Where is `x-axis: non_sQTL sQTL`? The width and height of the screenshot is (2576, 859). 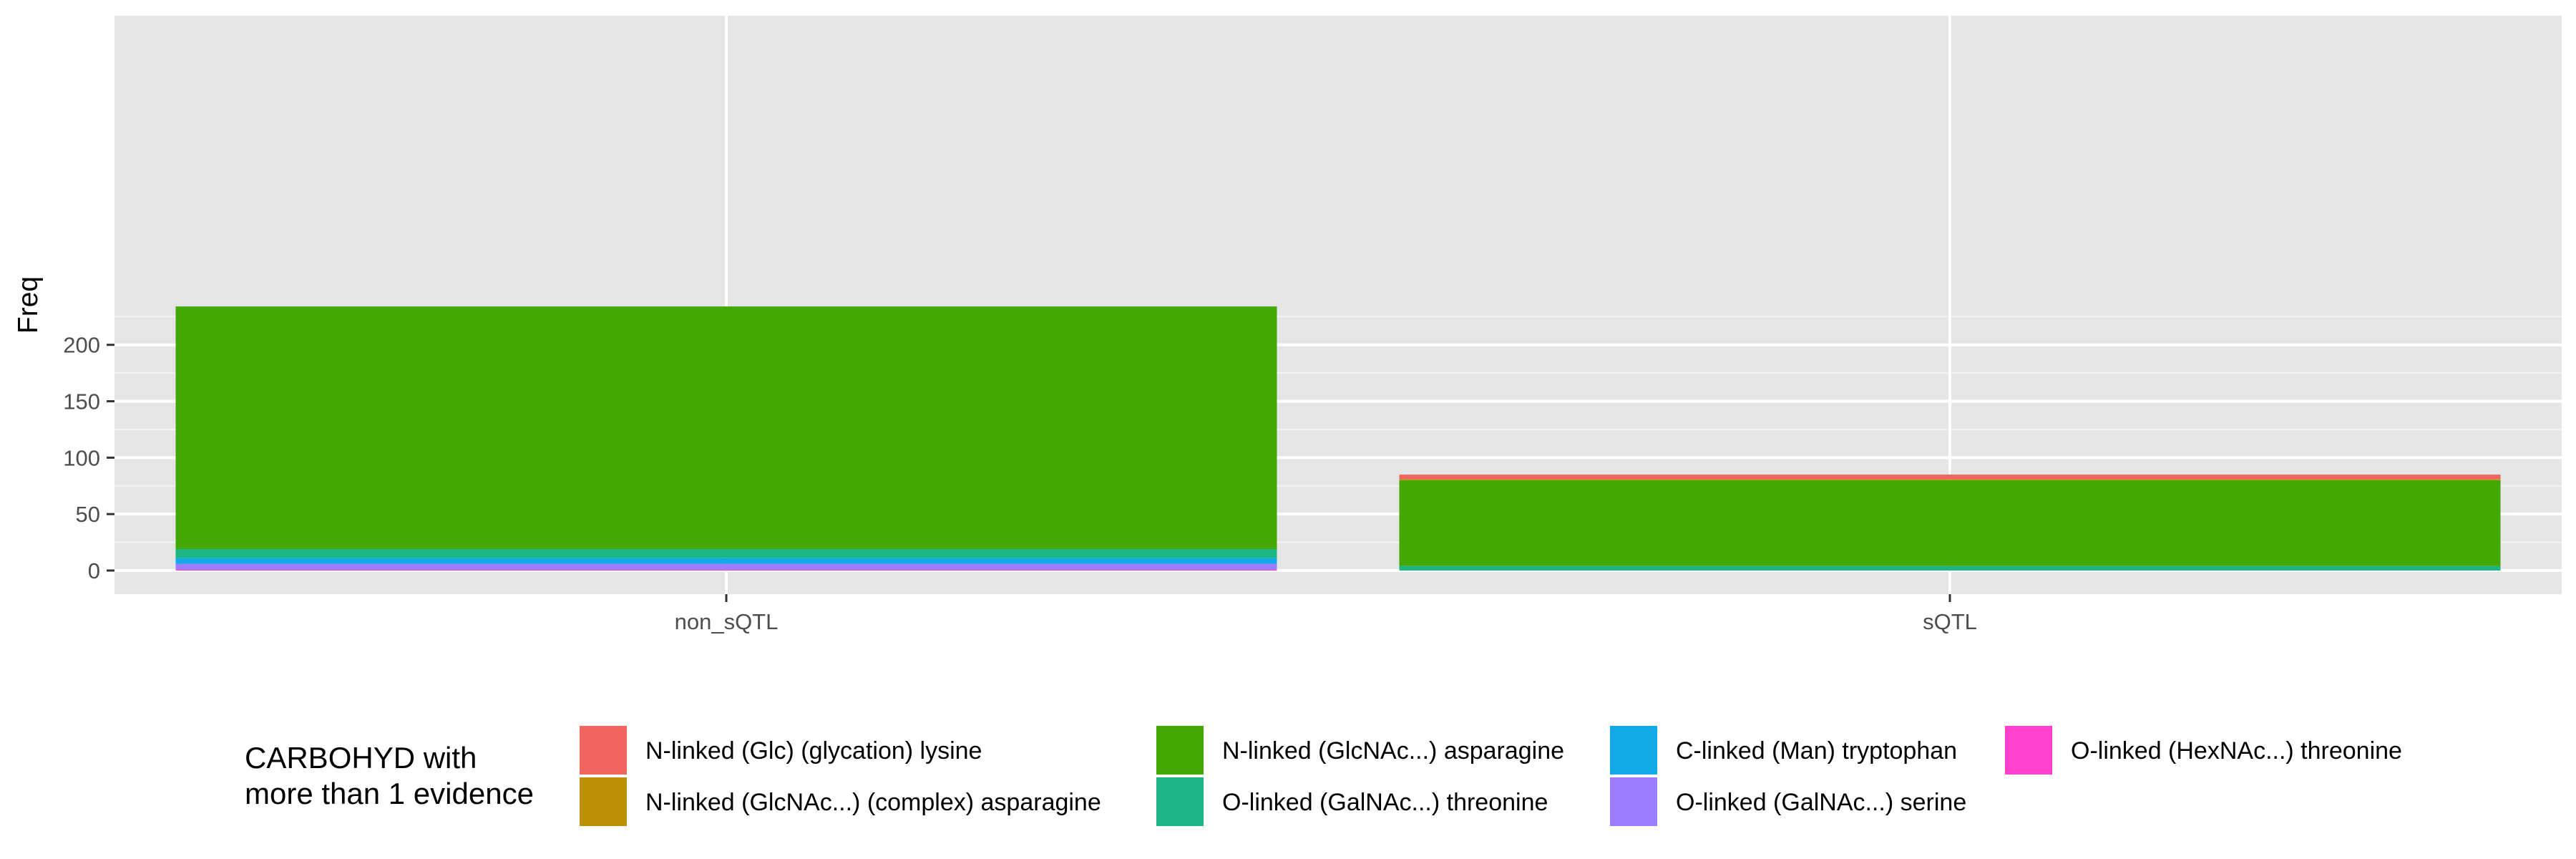 x-axis: non_sQTL sQTL is located at coordinates (1326, 614).